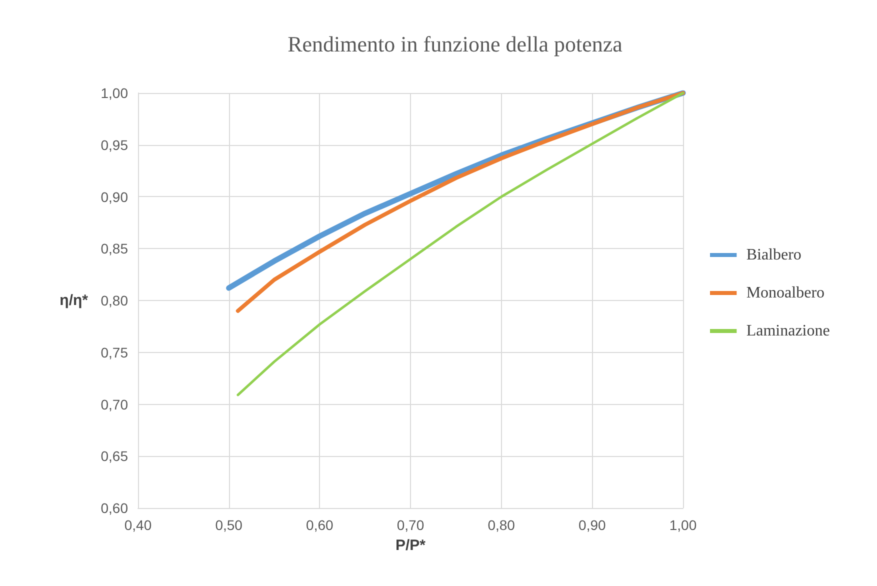  I want to click on y-axis-title: η/η*, so click(74, 300).